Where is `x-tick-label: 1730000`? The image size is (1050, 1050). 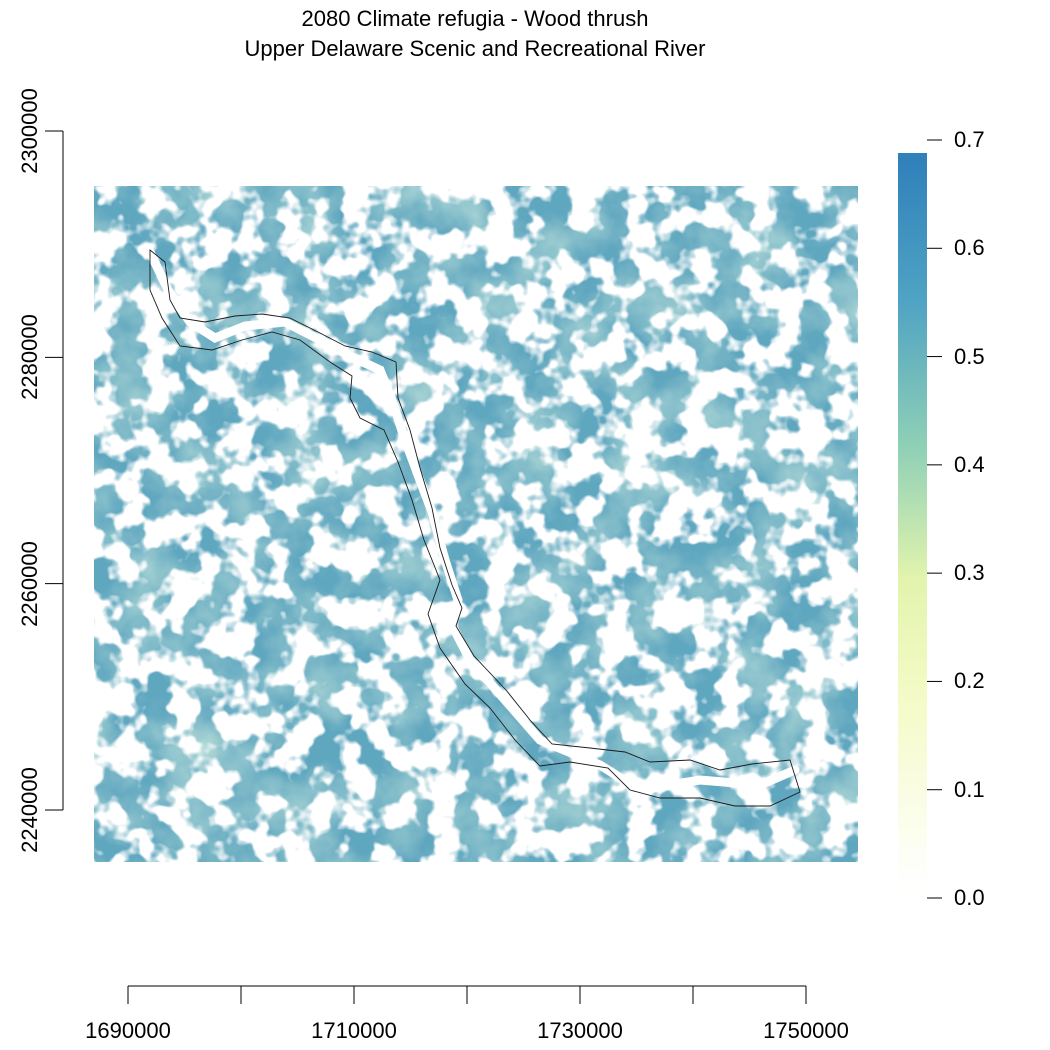 x-tick-label: 1730000 is located at coordinates (580, 1030).